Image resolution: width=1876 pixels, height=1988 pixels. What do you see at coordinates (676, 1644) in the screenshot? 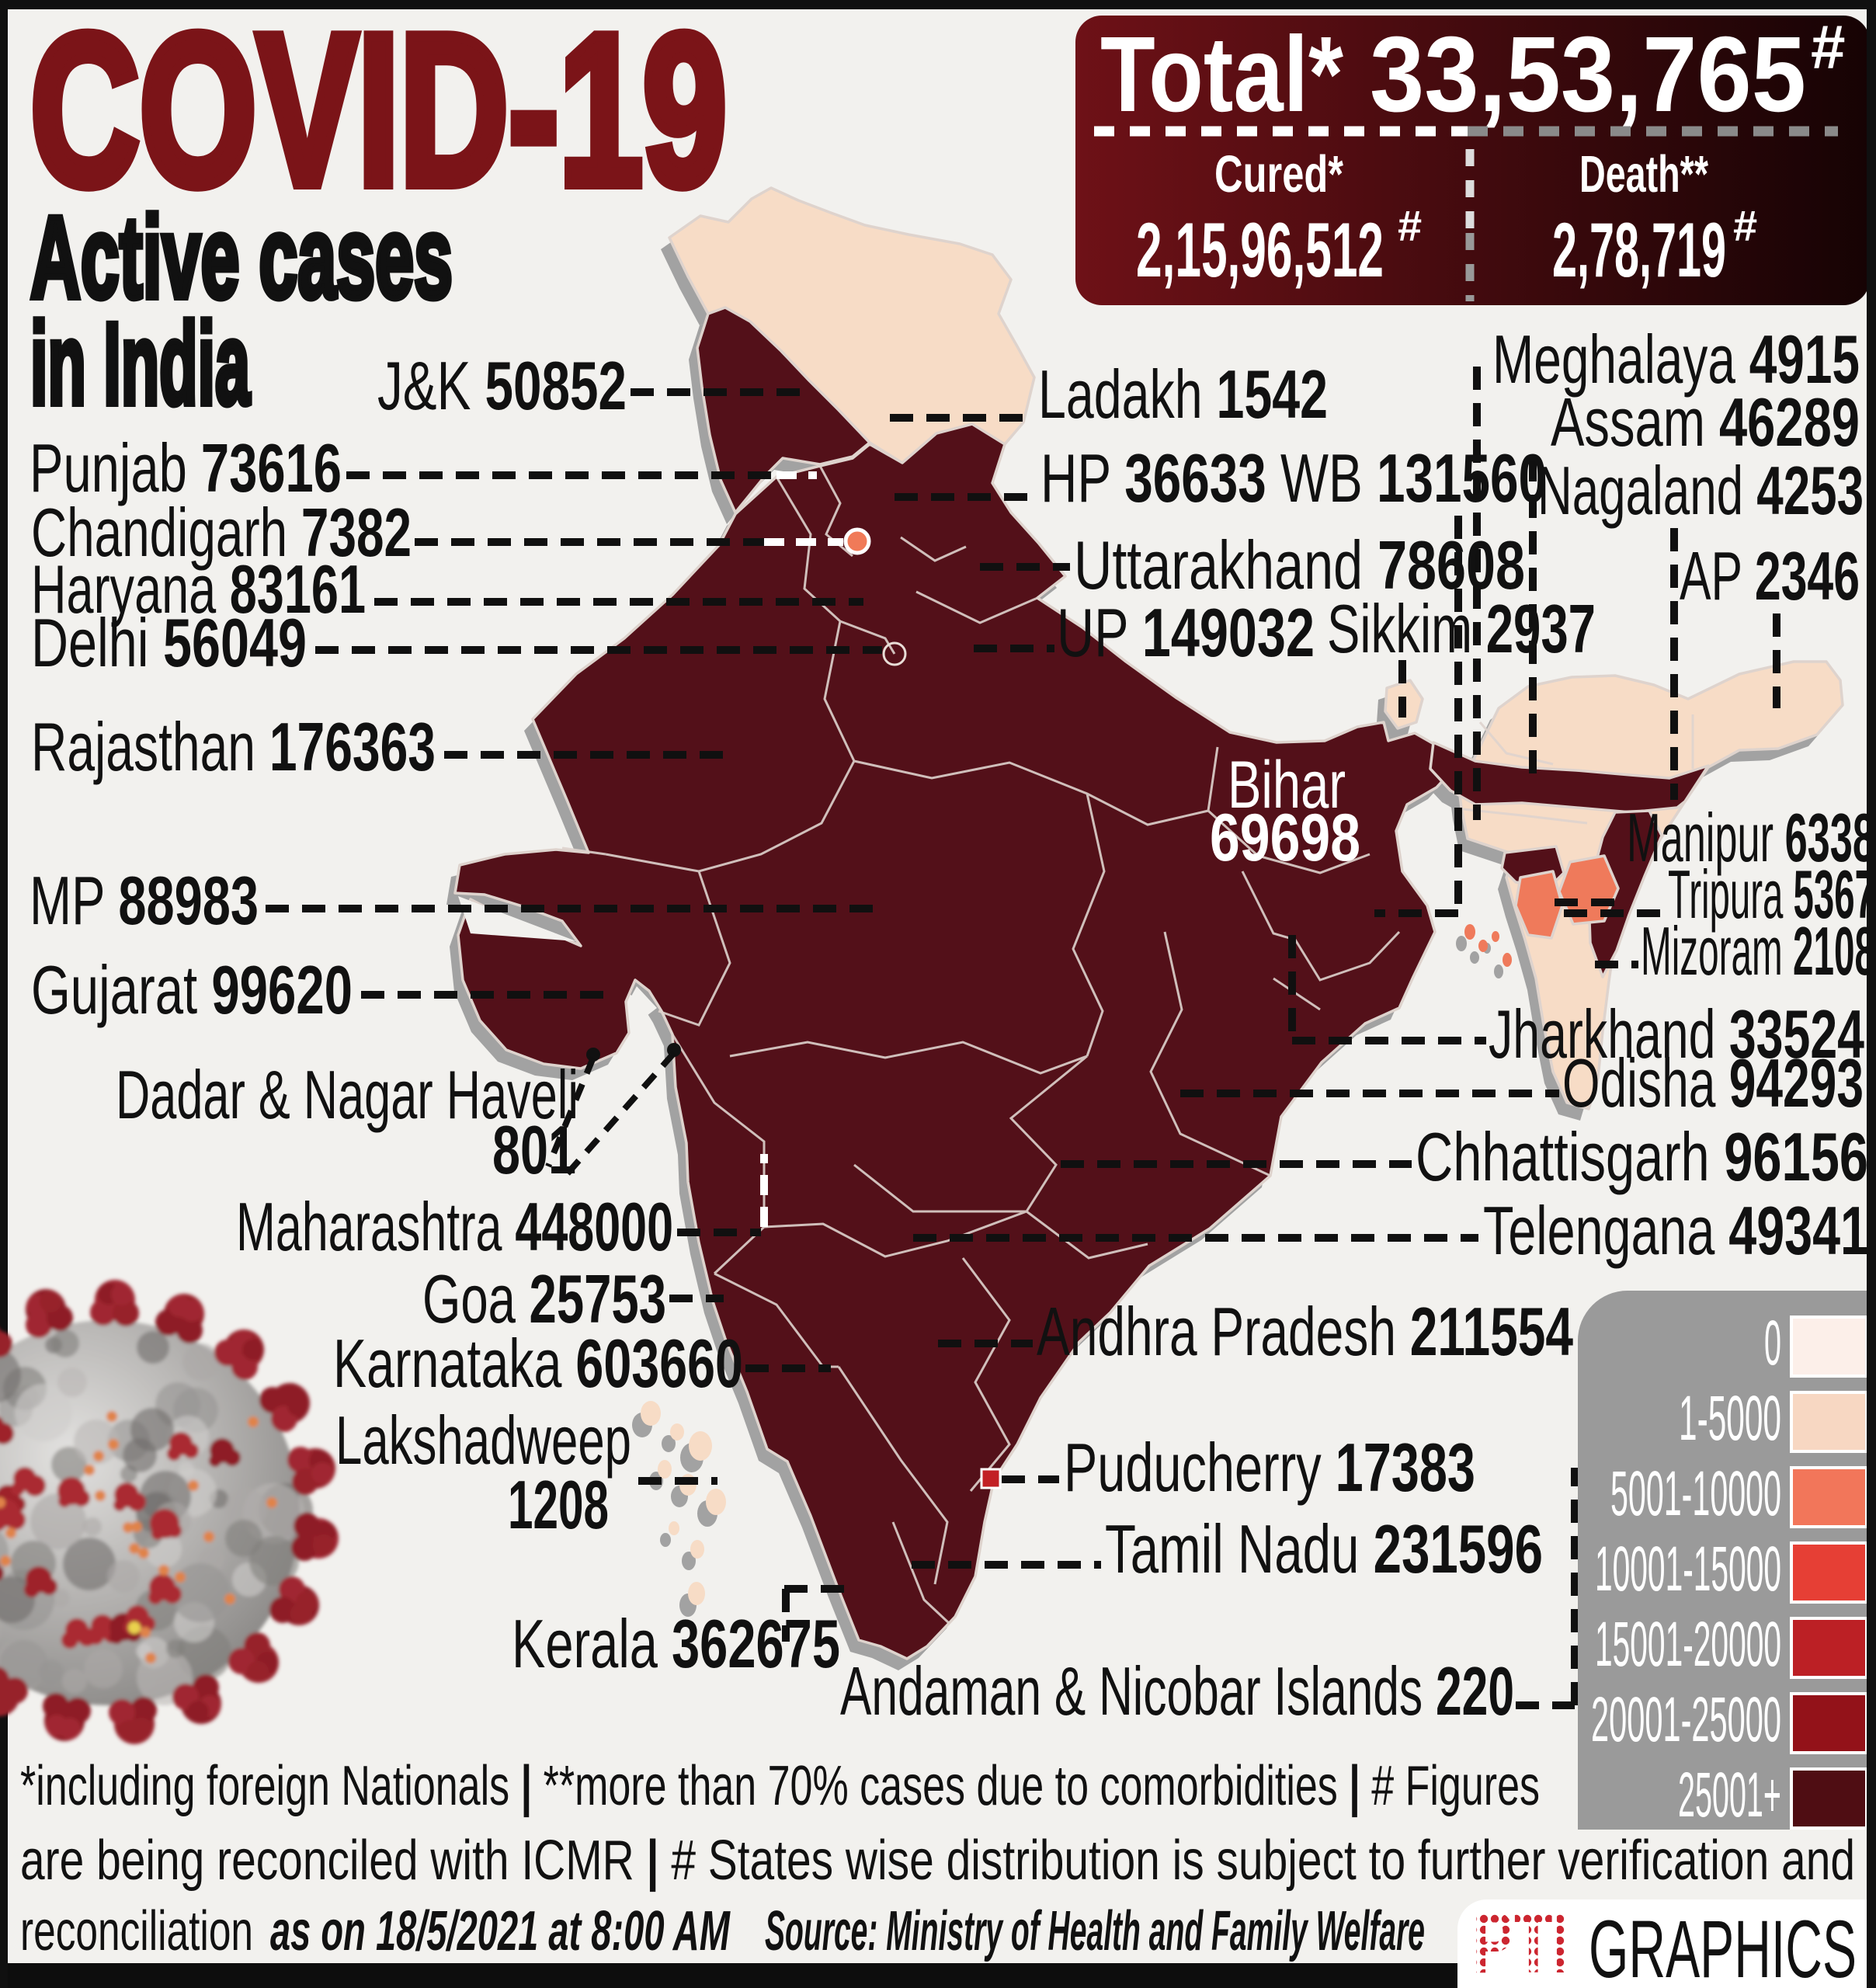
I see `svg-text: Kerala 362675` at bounding box center [676, 1644].